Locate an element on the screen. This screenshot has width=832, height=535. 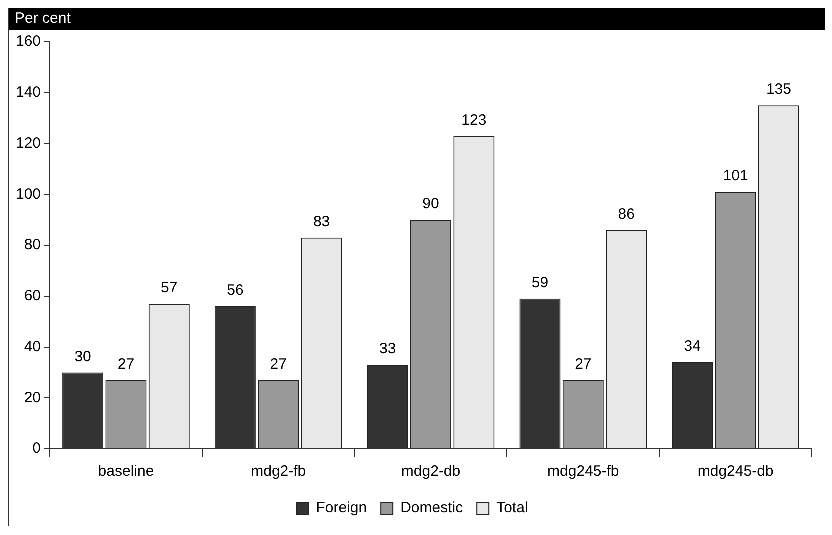
y-tick-label: 140 is located at coordinates (29, 93).